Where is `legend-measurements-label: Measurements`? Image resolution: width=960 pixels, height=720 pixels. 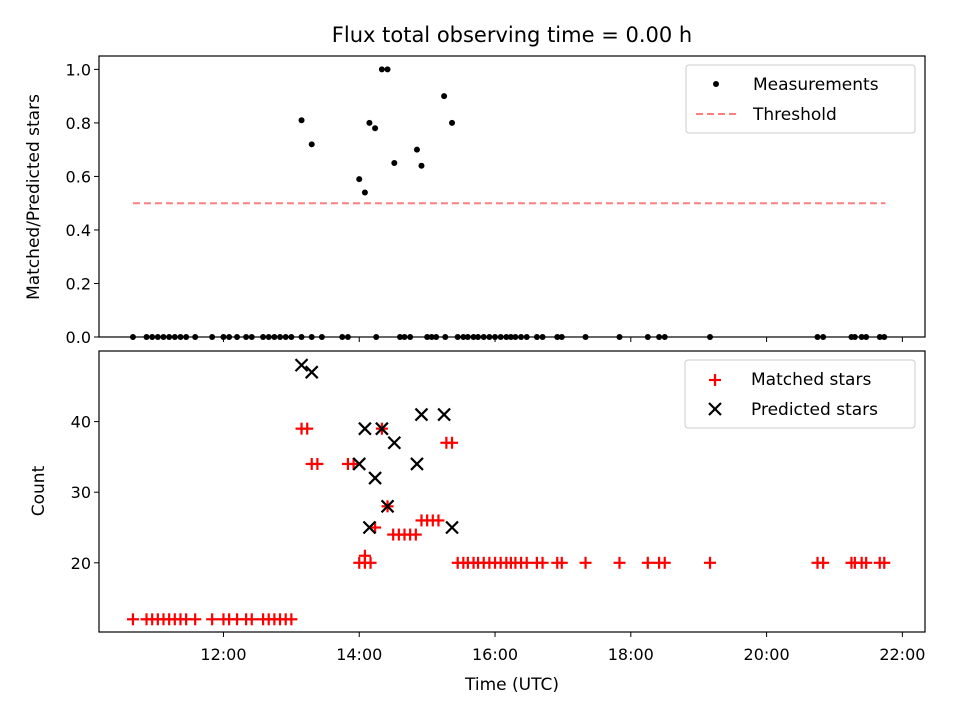 legend-measurements-label: Measurements is located at coordinates (816, 85).